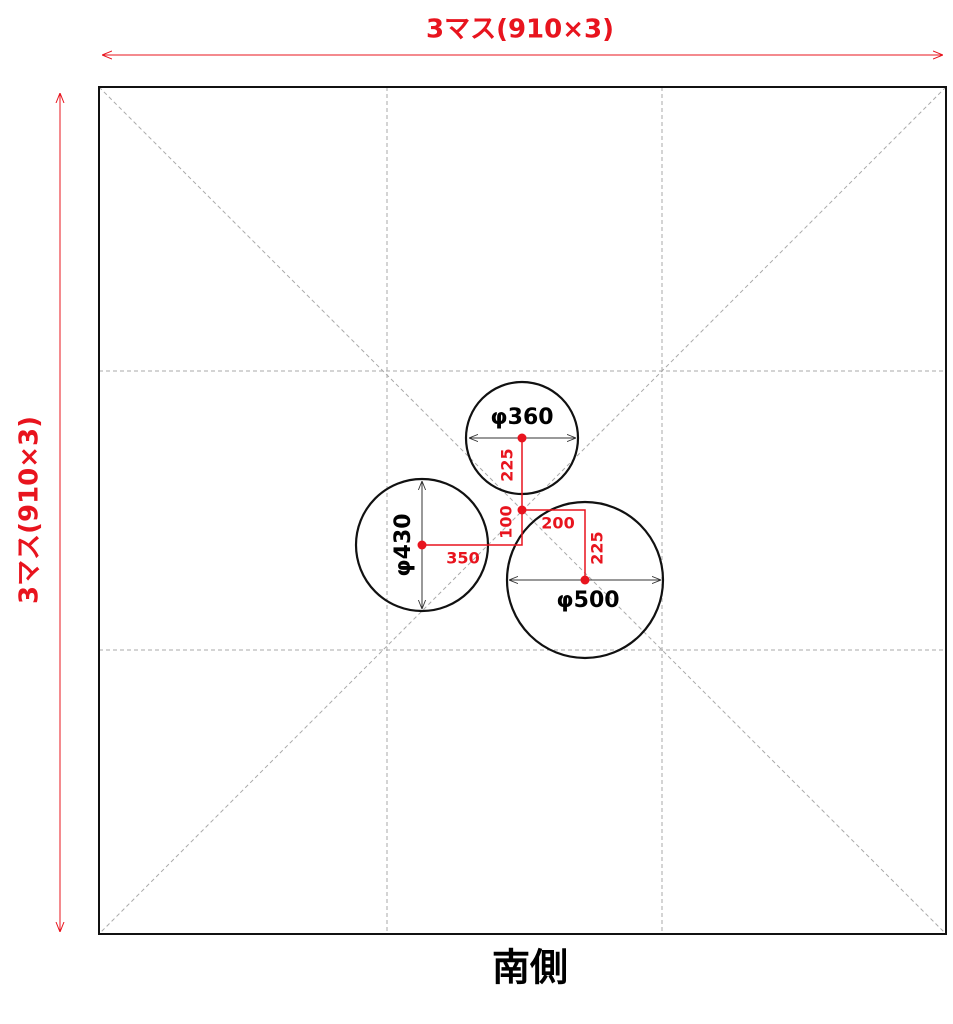 The height and width of the screenshot is (1024, 953). What do you see at coordinates (557, 523) in the screenshot?
I see `offset-label: 200` at bounding box center [557, 523].